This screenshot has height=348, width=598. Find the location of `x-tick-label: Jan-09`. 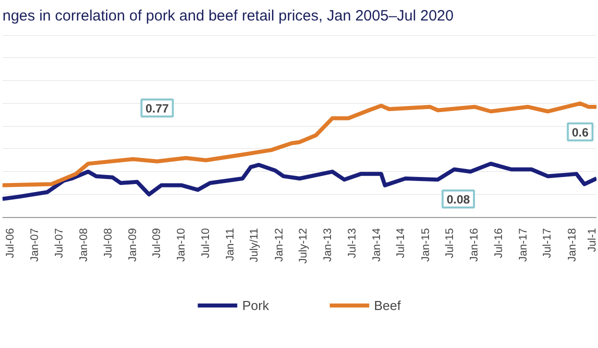

x-tick-label: Jan-09 is located at coordinates (132, 245).